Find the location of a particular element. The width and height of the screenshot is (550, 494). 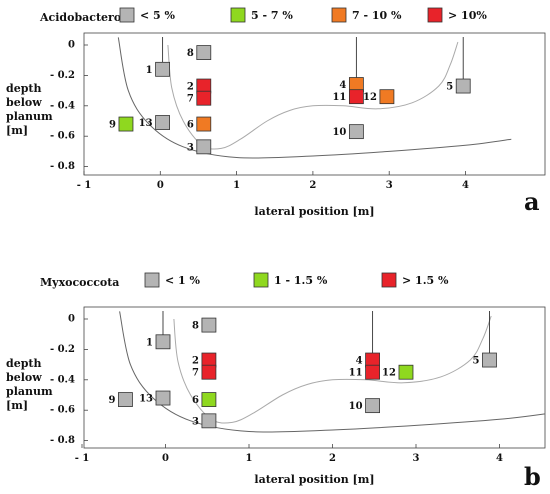

legend-label: 1 - 1.5 % is located at coordinates (301, 280).